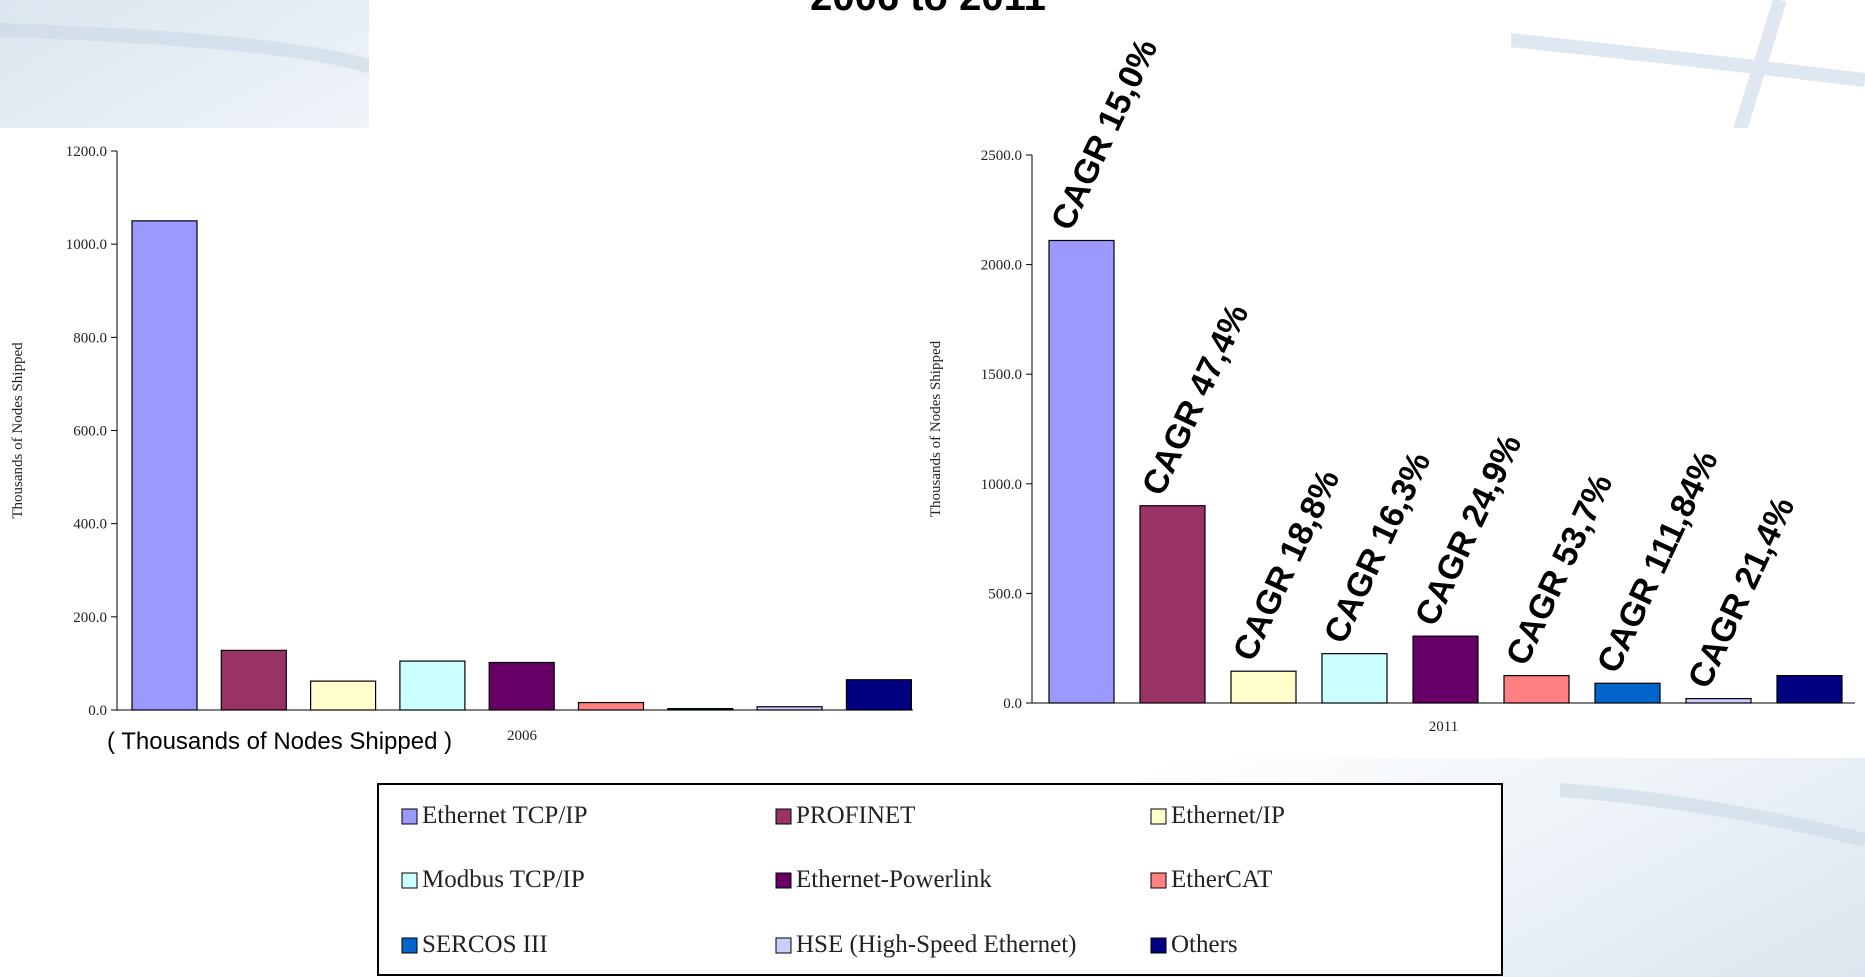  Describe the element at coordinates (90, 618) in the screenshot. I see `y-tick-label: 200.0` at that location.